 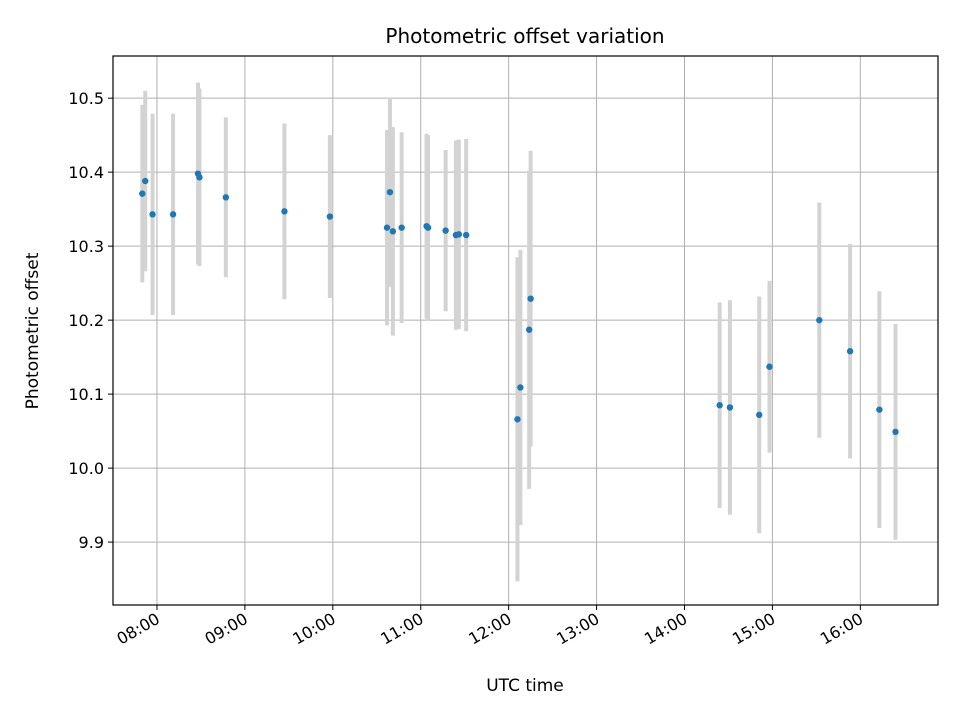 What do you see at coordinates (86, 320) in the screenshot?
I see `y-tick-label: 10.2` at bounding box center [86, 320].